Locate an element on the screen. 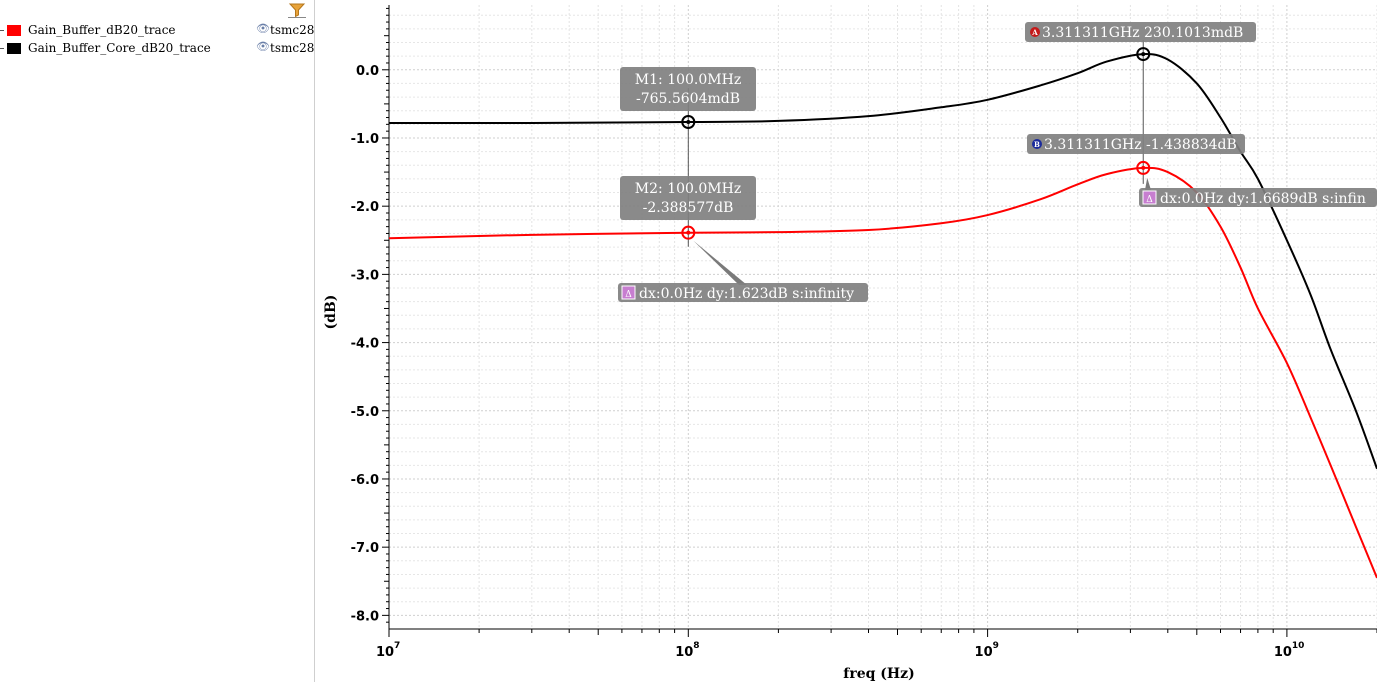 The height and width of the screenshot is (682, 1377). legend-item-gain-buffer: Gain_Buffer_dB20_trace 👁 tsmc28 is located at coordinates (157, 31).